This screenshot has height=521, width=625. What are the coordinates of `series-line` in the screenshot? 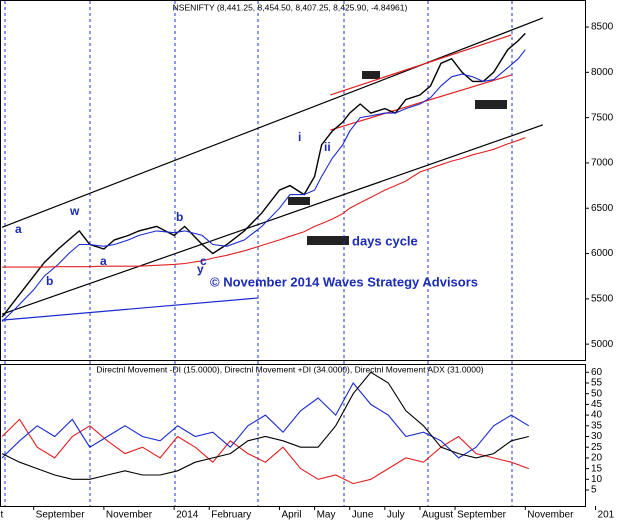 It's located at (265, 420).